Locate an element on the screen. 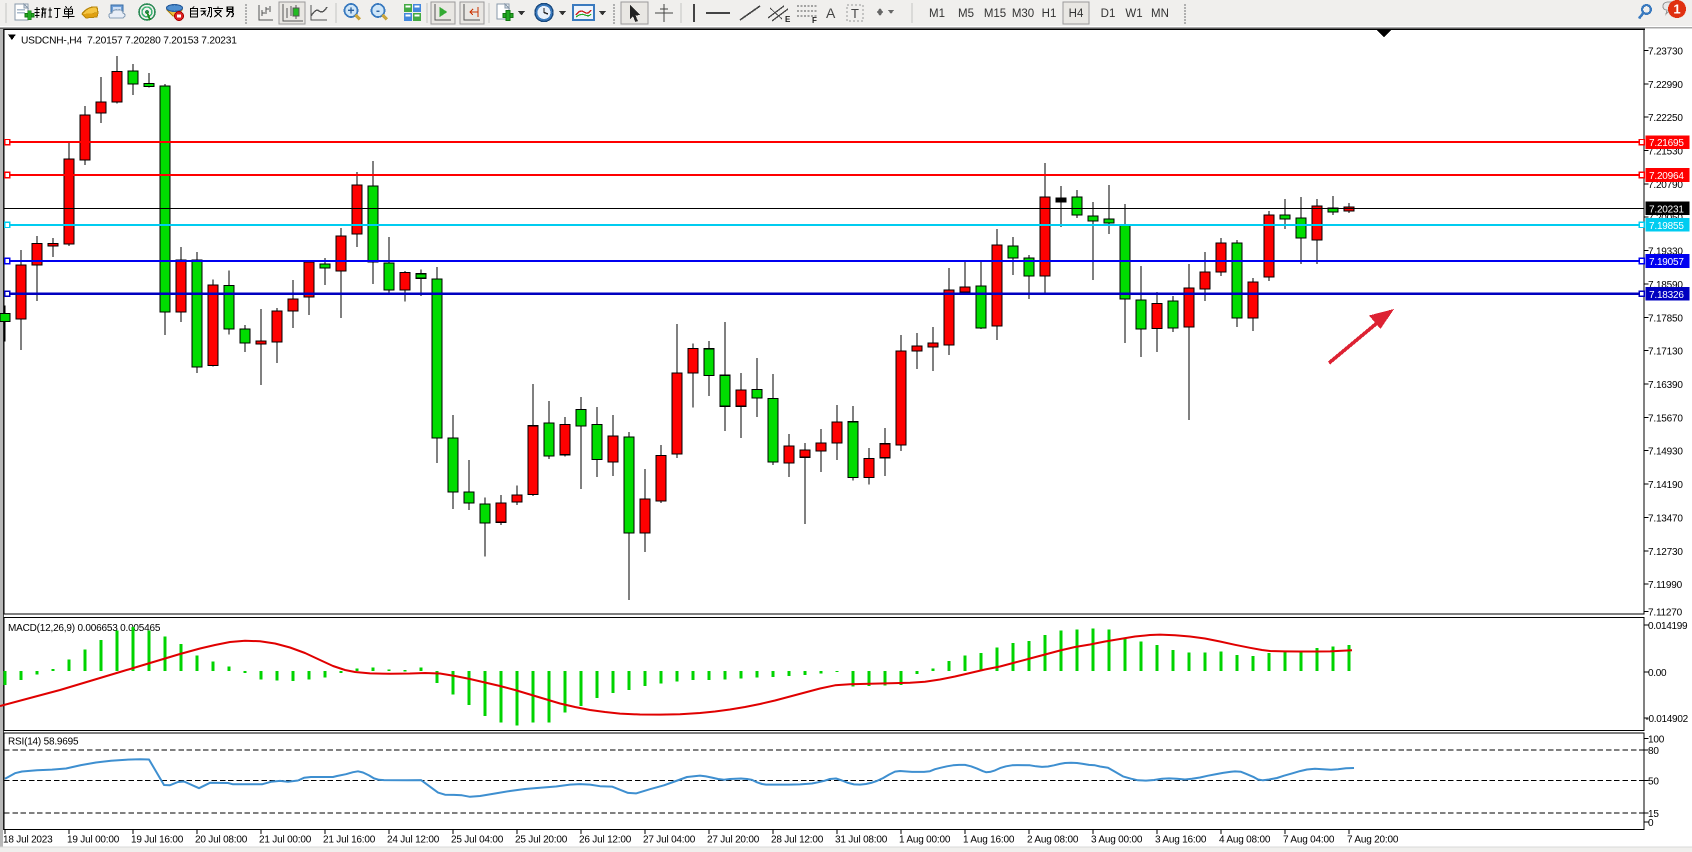 The image size is (1692, 852). svg-text: M5 is located at coordinates (966, 14).